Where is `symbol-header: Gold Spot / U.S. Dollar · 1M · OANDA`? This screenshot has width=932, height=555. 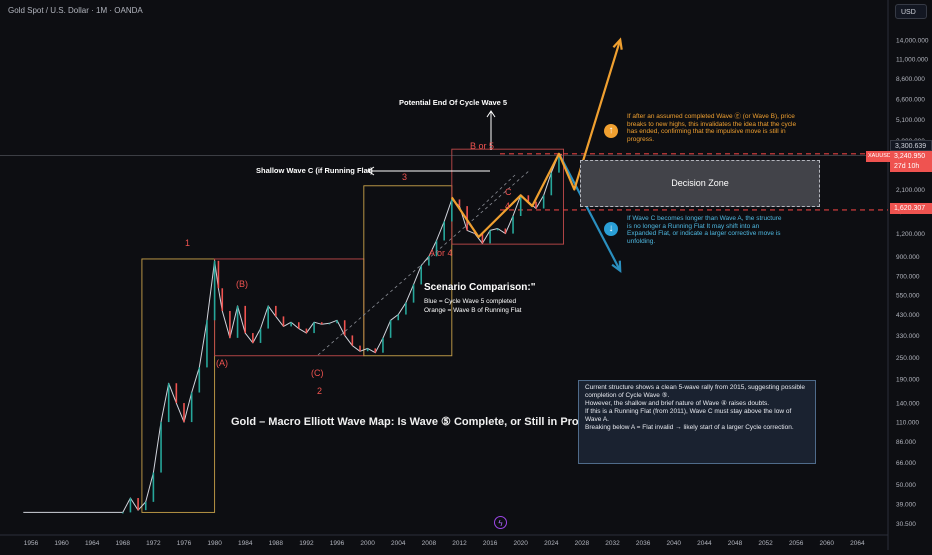 symbol-header: Gold Spot / U.S. Dollar · 1M · OANDA is located at coordinates (75, 10).